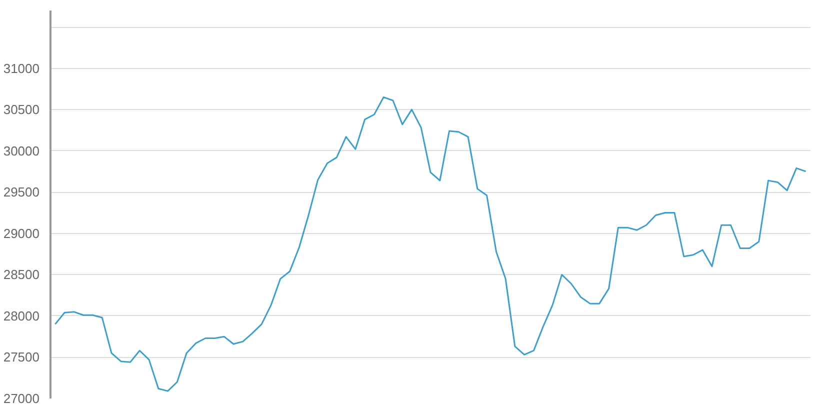 The image size is (814, 410). I want to click on y-tick-label: 28500, so click(21, 274).